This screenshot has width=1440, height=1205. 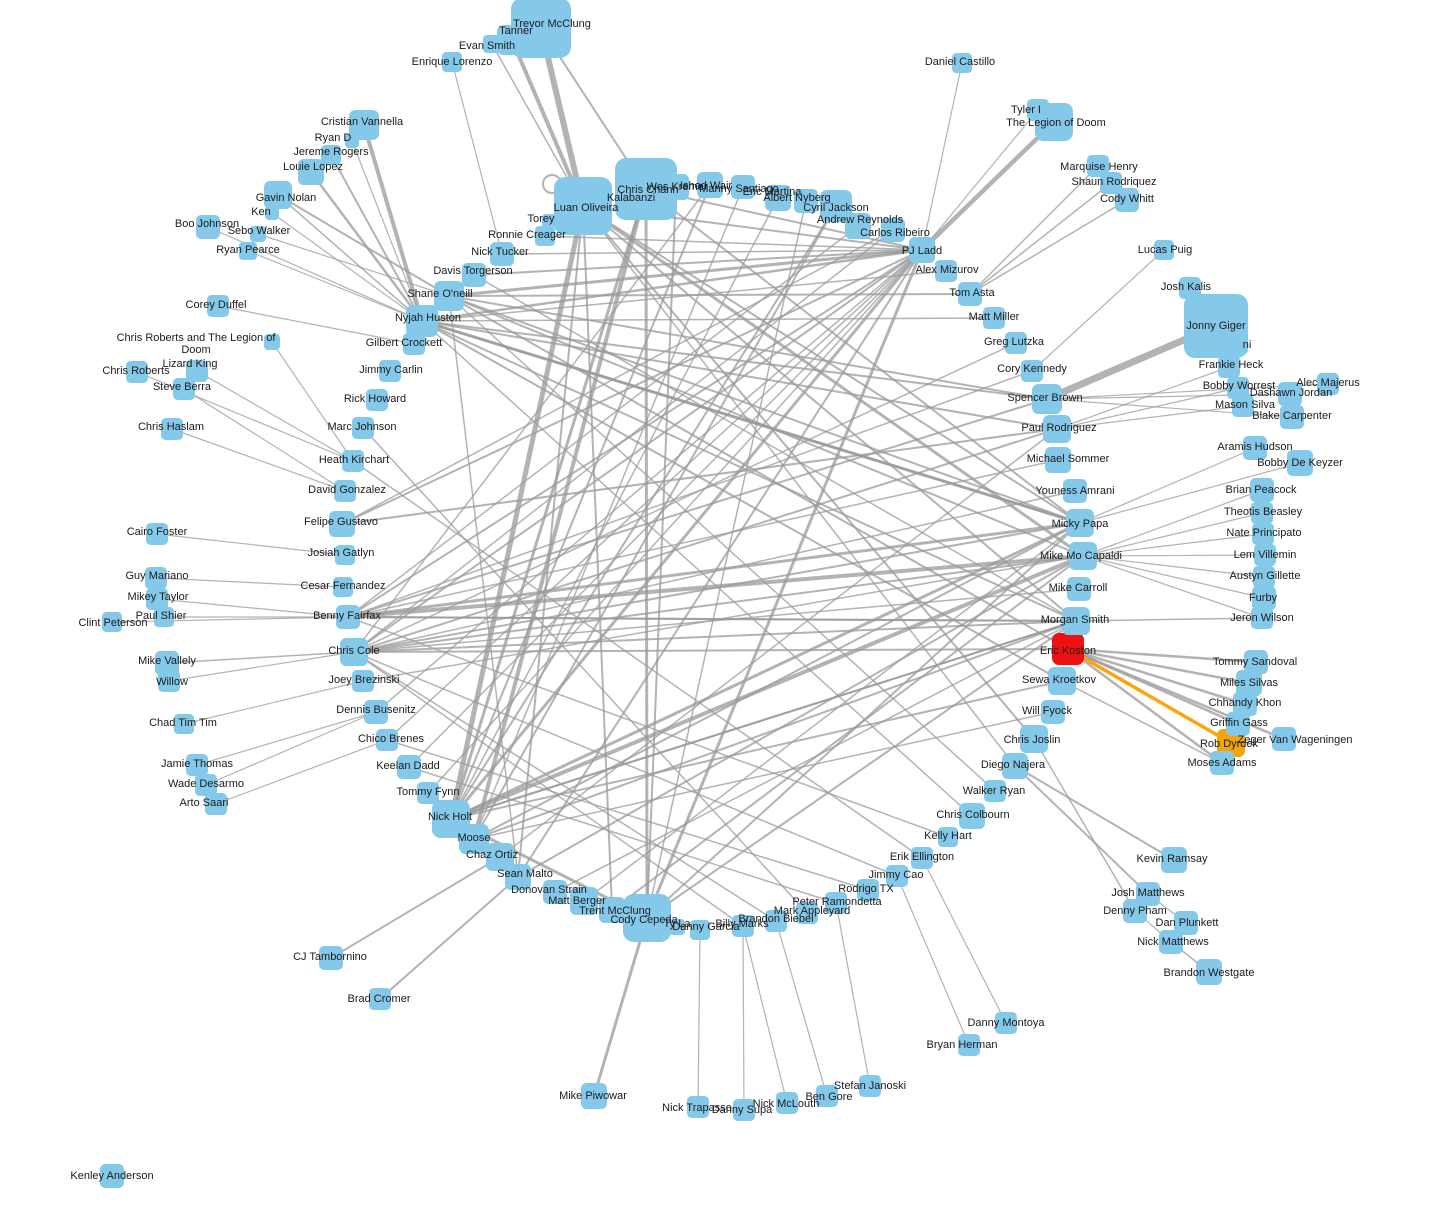 What do you see at coordinates (1075, 491) in the screenshot?
I see `graph-node-youness-amrani` at bounding box center [1075, 491].